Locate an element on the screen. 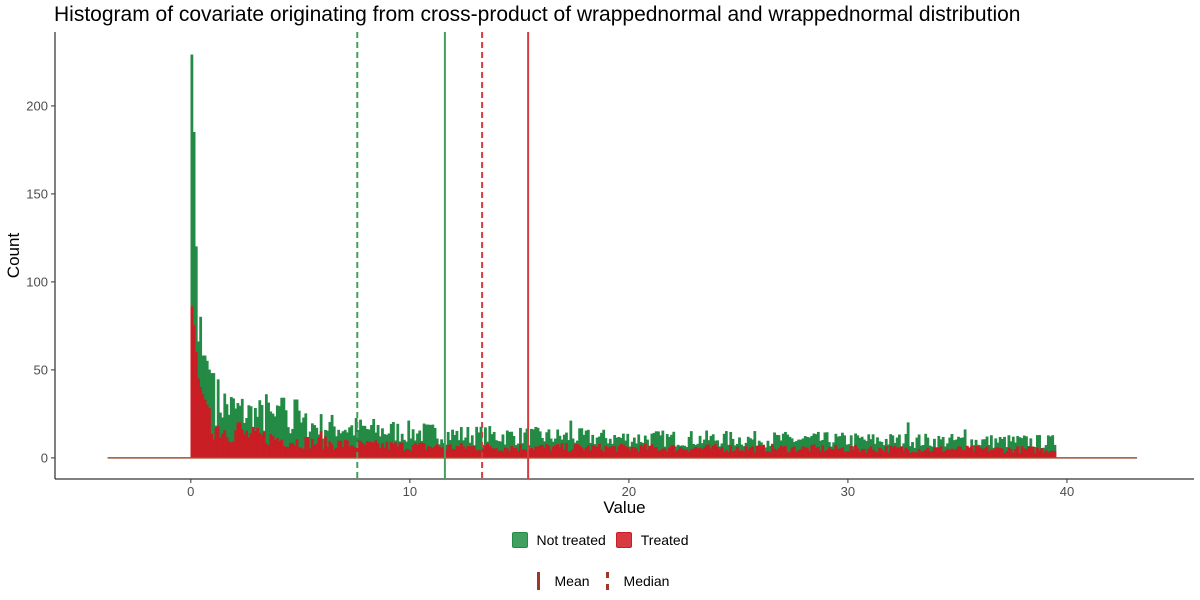  legend-label-treated: Treated is located at coordinates (664, 540).